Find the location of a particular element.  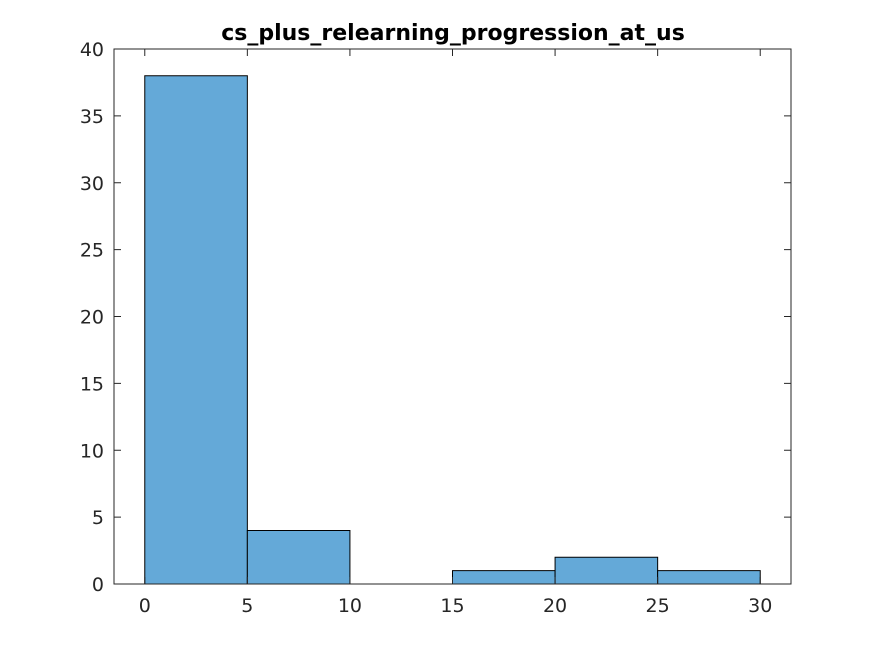

y-tick-label: 0 is located at coordinates (98, 585).